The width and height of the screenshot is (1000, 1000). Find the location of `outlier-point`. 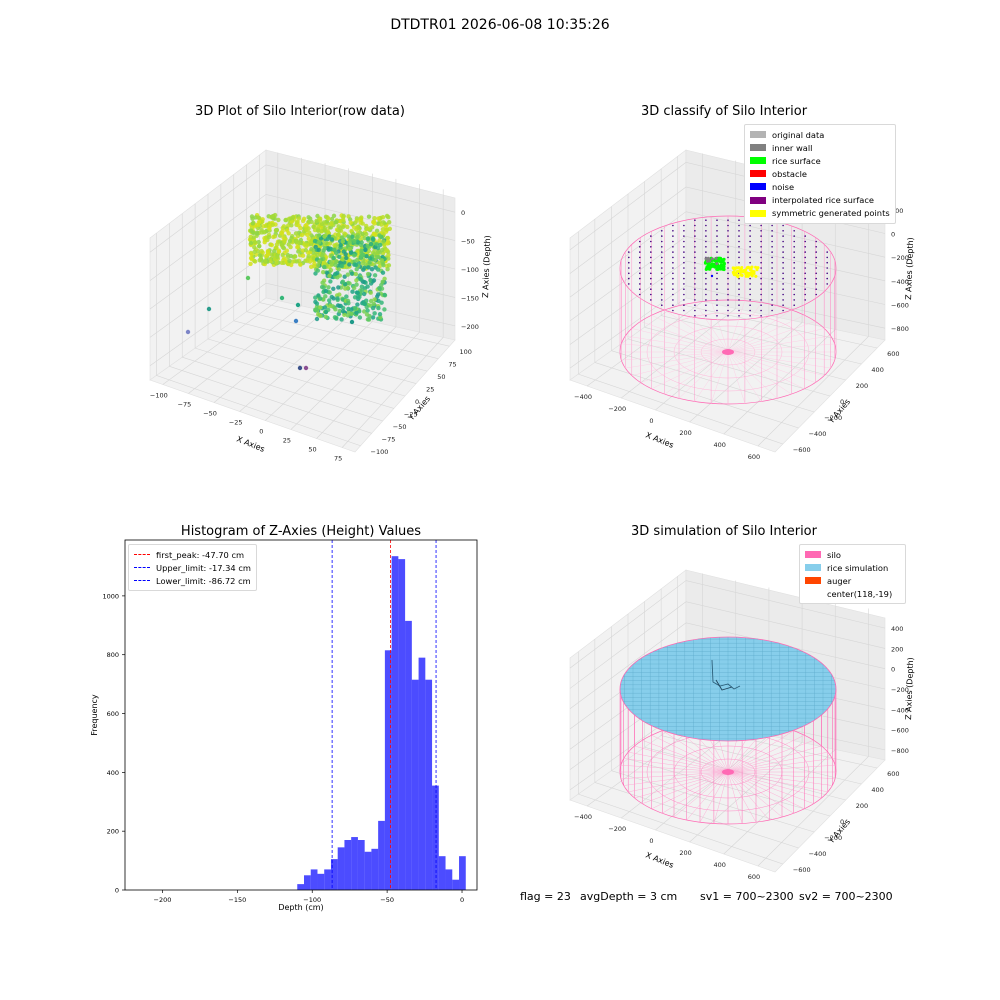

outlier-point is located at coordinates (352, 322).